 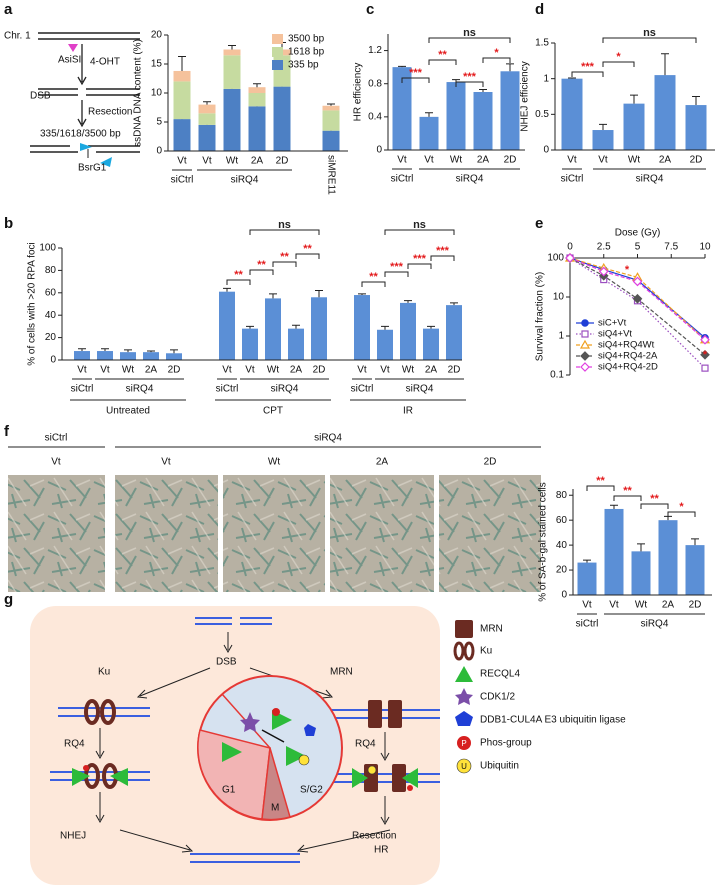 What do you see at coordinates (561, 336) in the screenshot?
I see `y-tick-label: 1` at bounding box center [561, 336].